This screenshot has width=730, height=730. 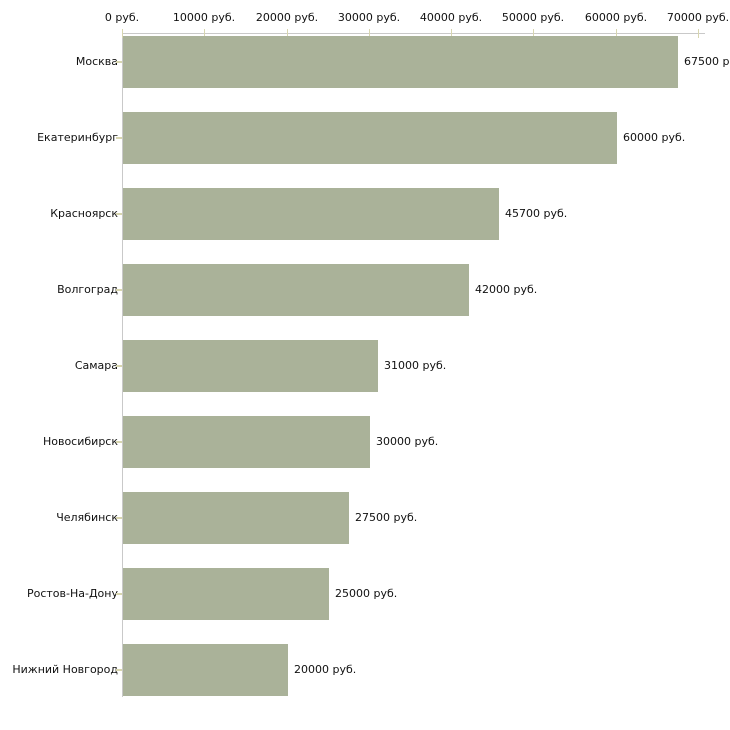 I want to click on category-label: Нижний Новгород, so click(x=65, y=669).